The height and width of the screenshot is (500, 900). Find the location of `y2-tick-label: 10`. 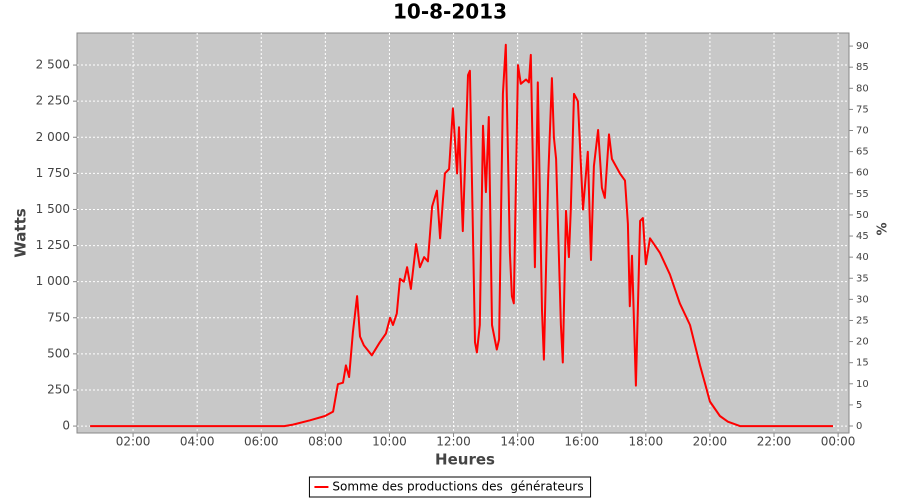

y2-tick-label: 10 is located at coordinates (862, 384).